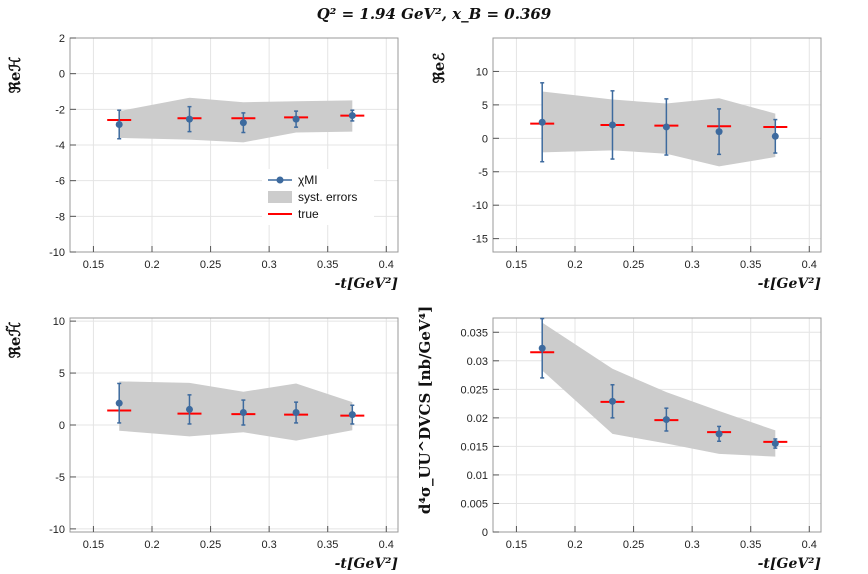  What do you see at coordinates (280, 180) in the screenshot?
I see `legend-model-marker-icon` at bounding box center [280, 180].